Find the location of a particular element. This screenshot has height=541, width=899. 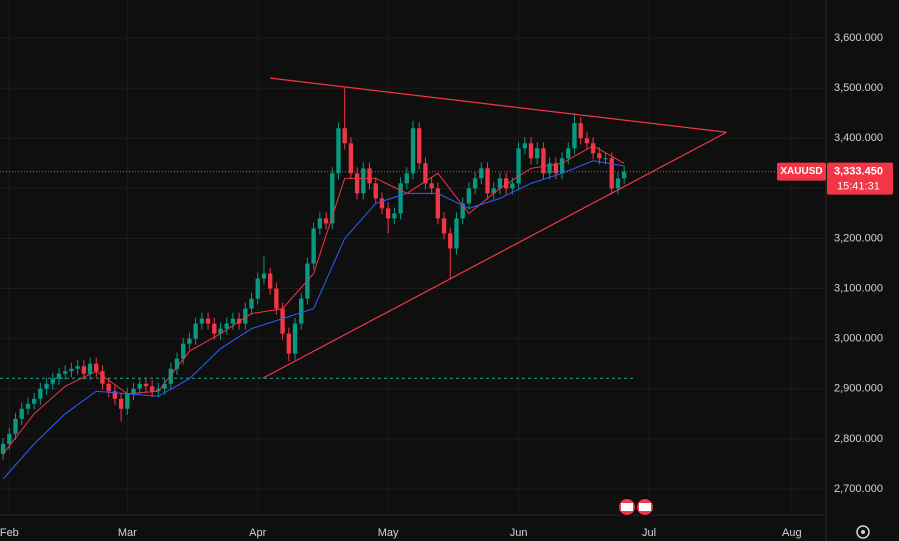

price-tag is located at coordinates (860, 178).